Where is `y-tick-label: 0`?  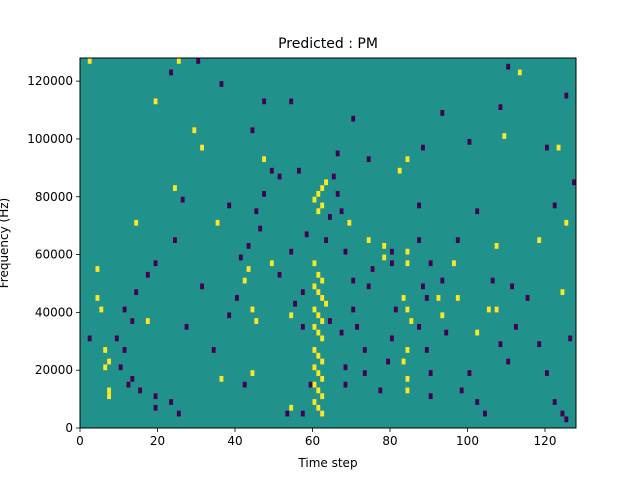
y-tick-label: 0 is located at coordinates (69, 428).